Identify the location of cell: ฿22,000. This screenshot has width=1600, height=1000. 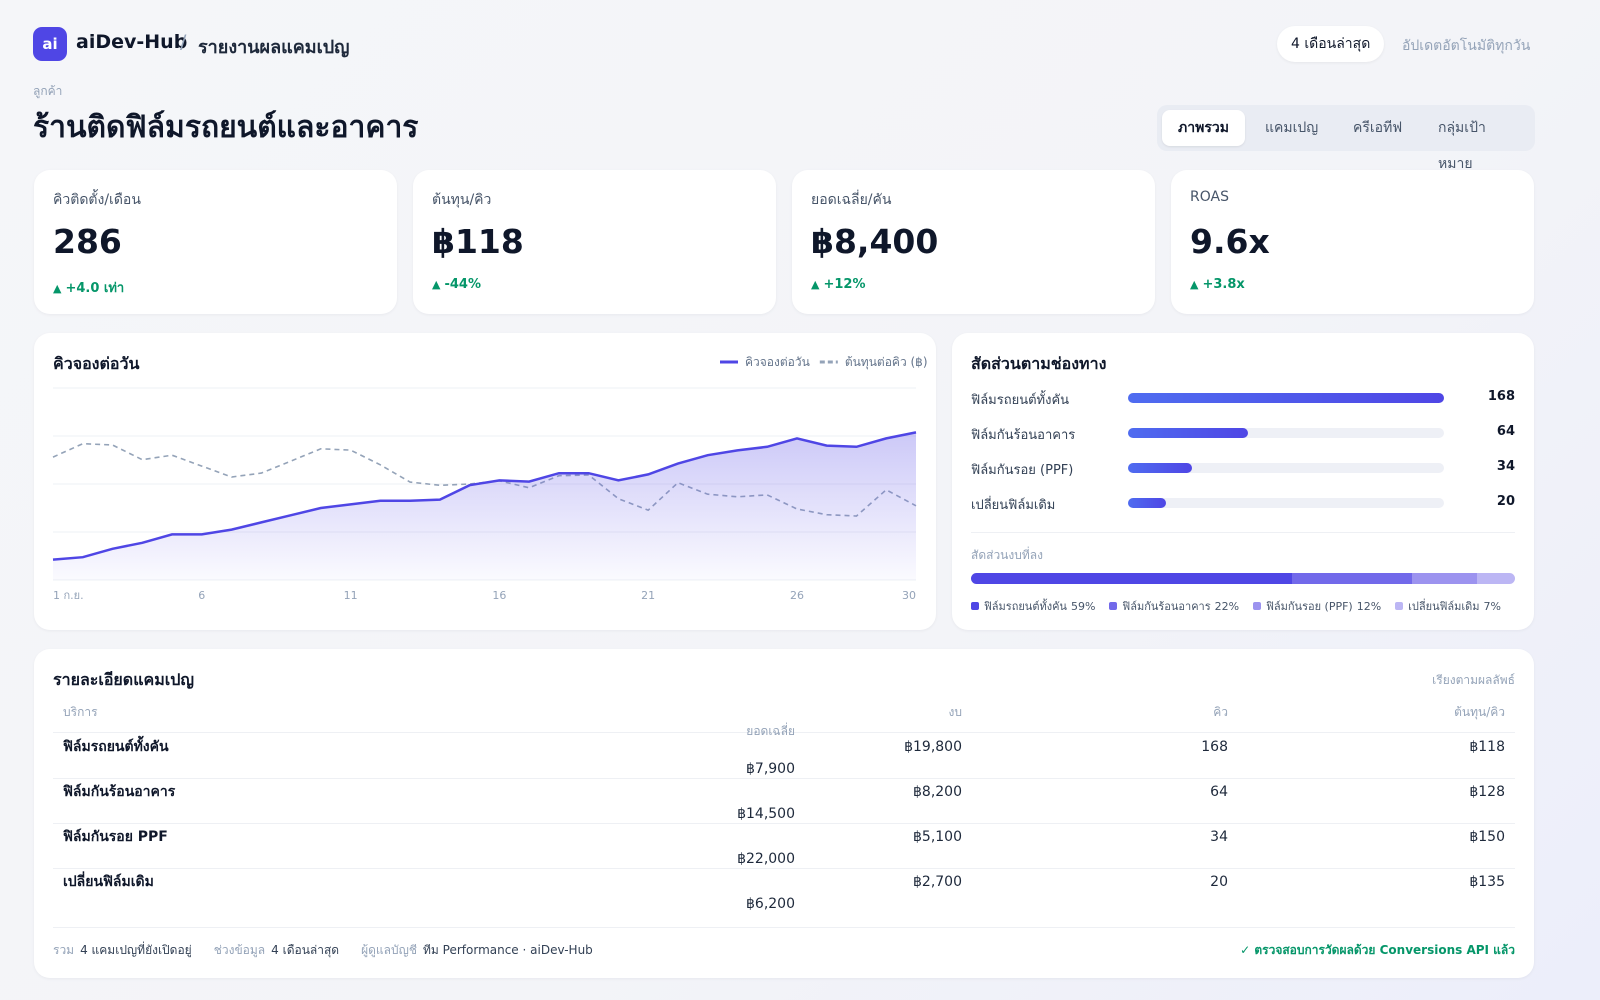
(766, 858).